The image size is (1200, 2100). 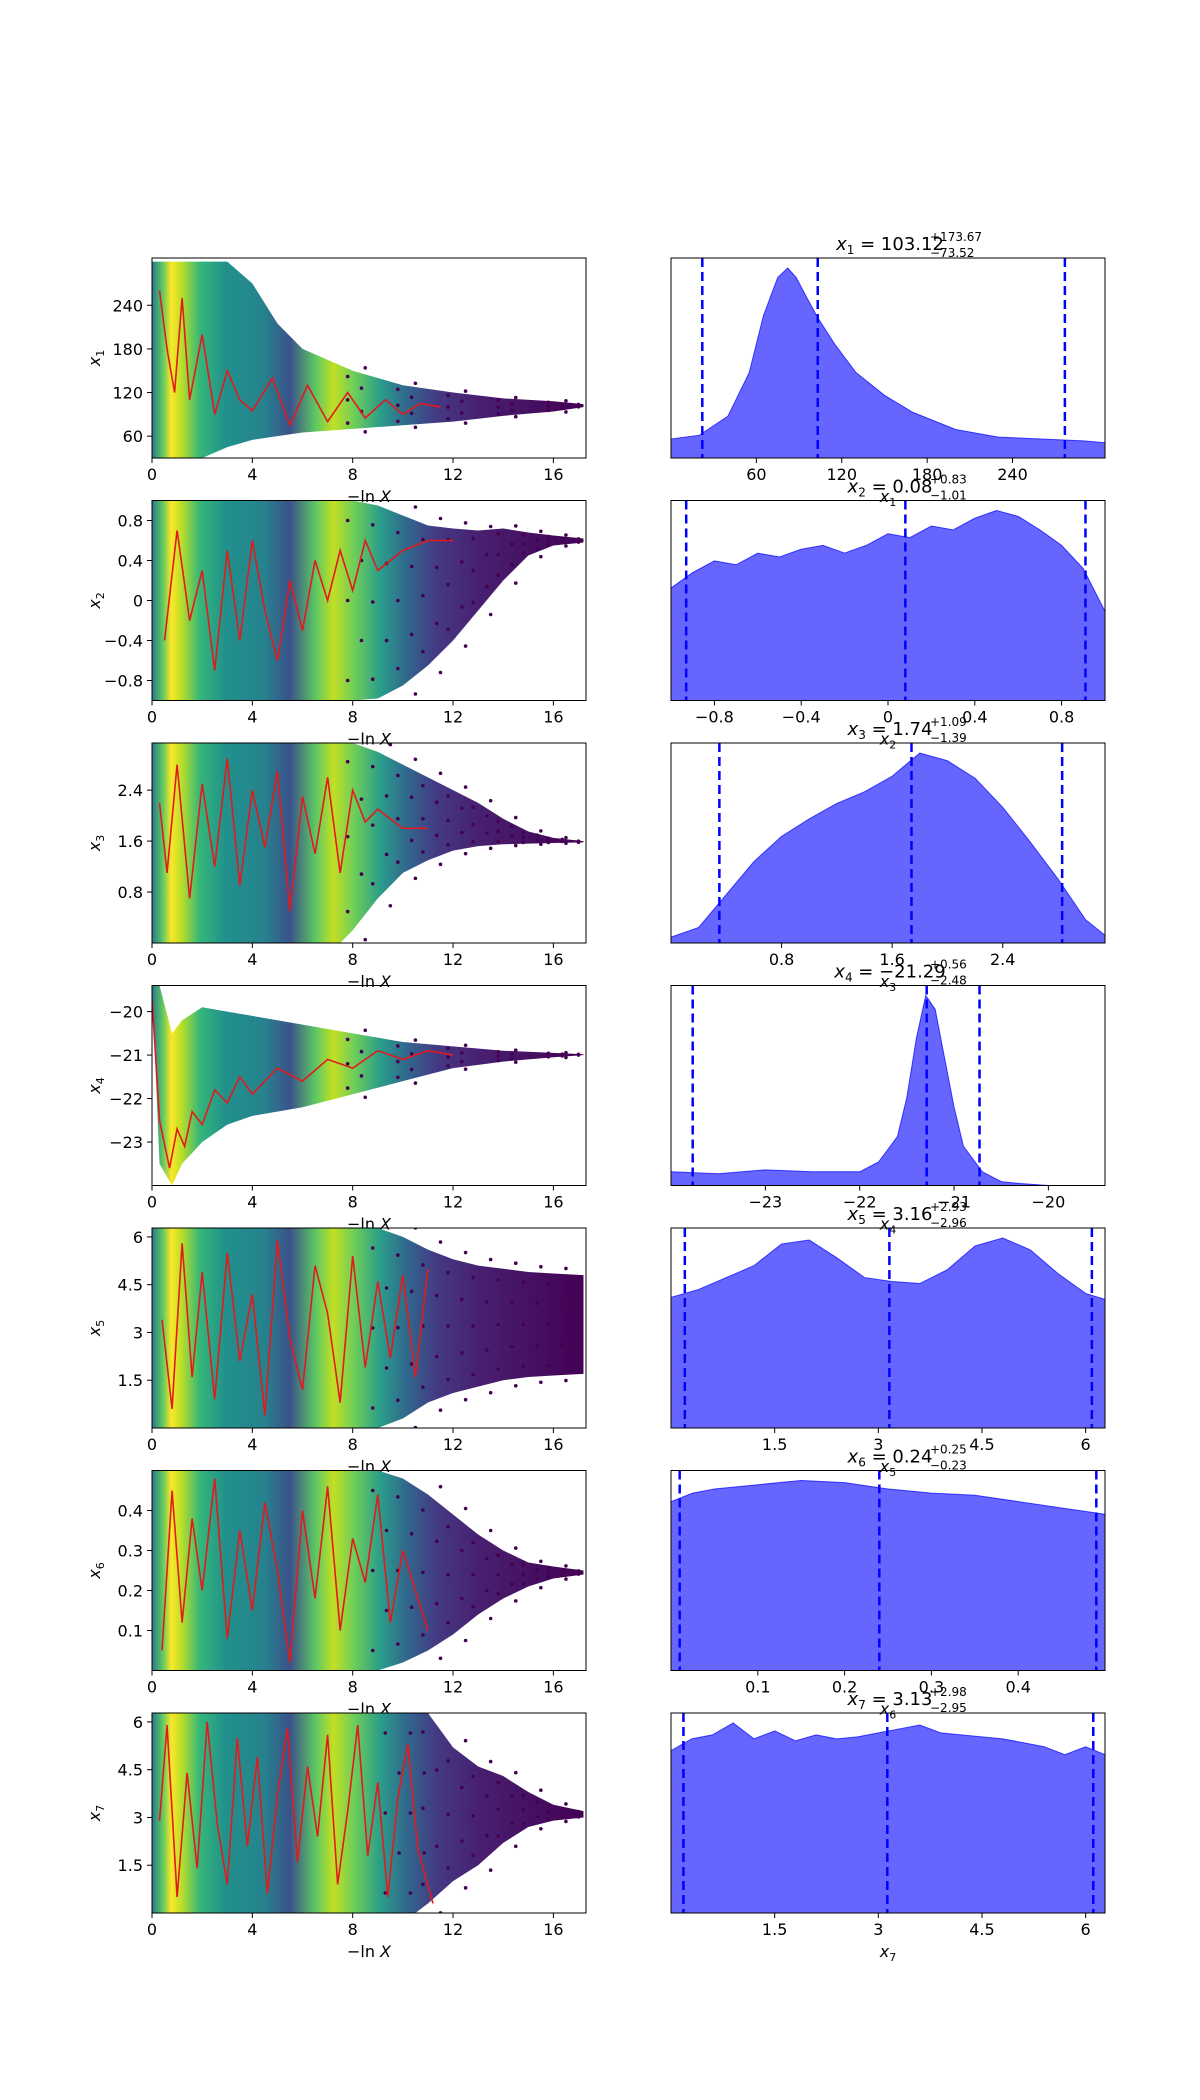 I want to click on trace-panel-x3: 0 4 8 12 16 0.8 1.6 2.4 x3 −ln X, so click(x=336, y=866).